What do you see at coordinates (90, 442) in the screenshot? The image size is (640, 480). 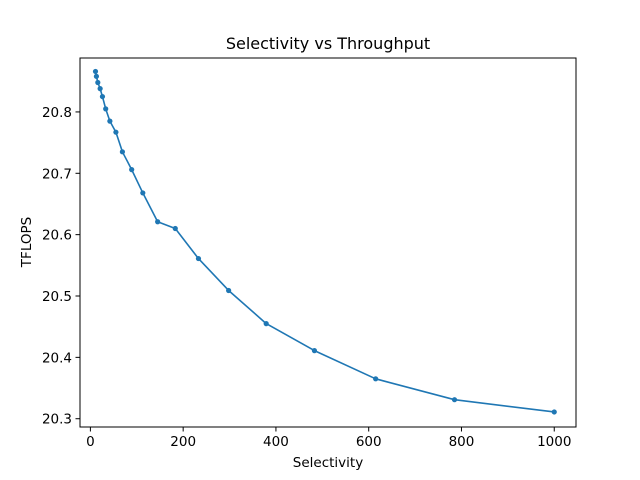 I see `x-tick-label: 0` at bounding box center [90, 442].